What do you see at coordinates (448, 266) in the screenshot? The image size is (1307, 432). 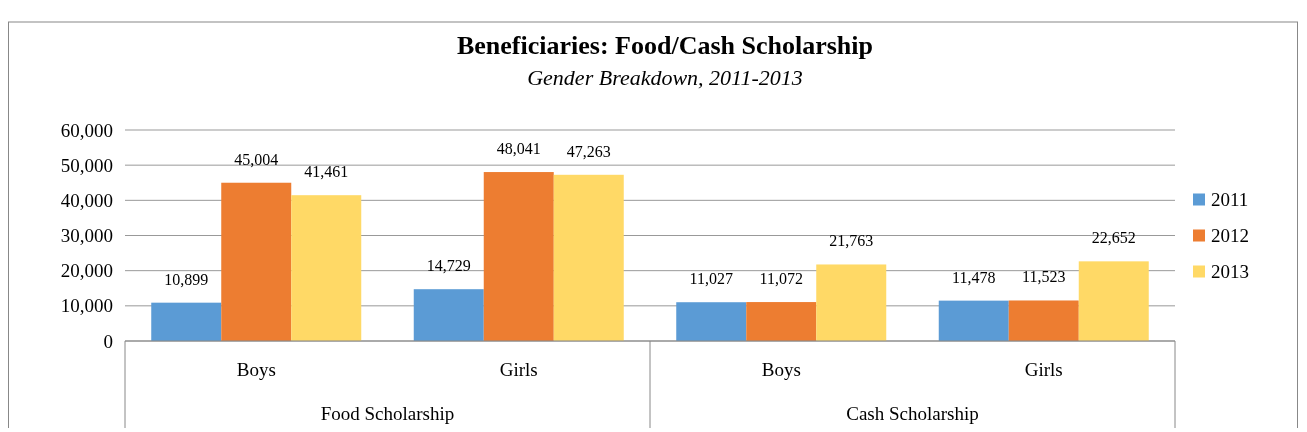 I see `data-label: 14,729` at bounding box center [448, 266].